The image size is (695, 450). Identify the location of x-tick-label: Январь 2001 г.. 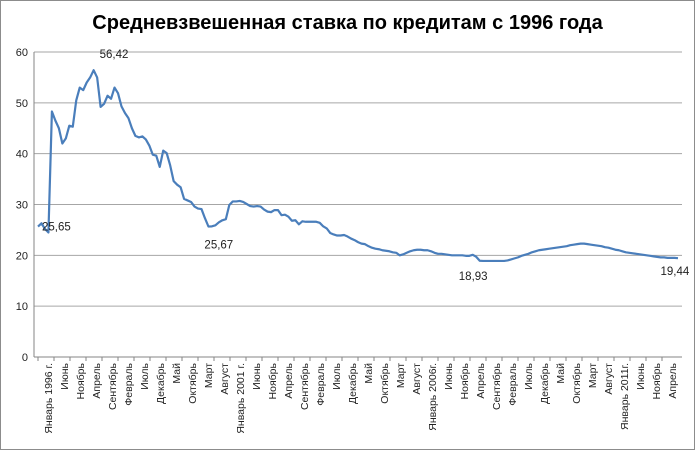
(241, 398).